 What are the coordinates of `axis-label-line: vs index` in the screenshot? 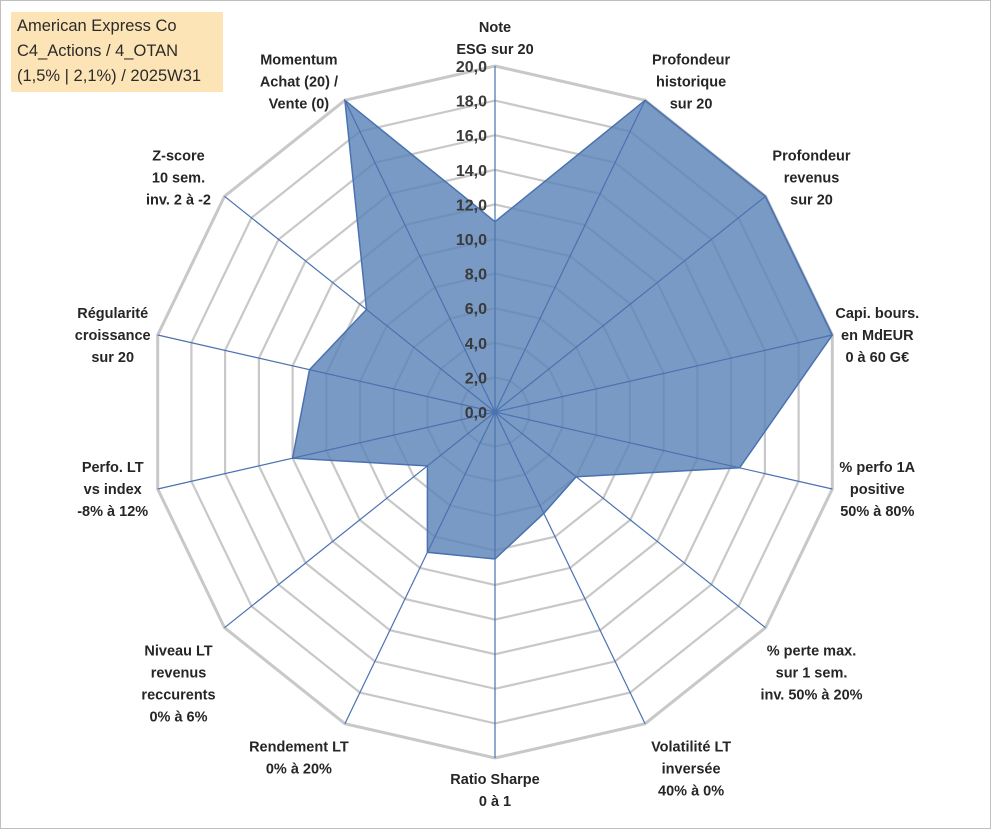 It's located at (113, 490).